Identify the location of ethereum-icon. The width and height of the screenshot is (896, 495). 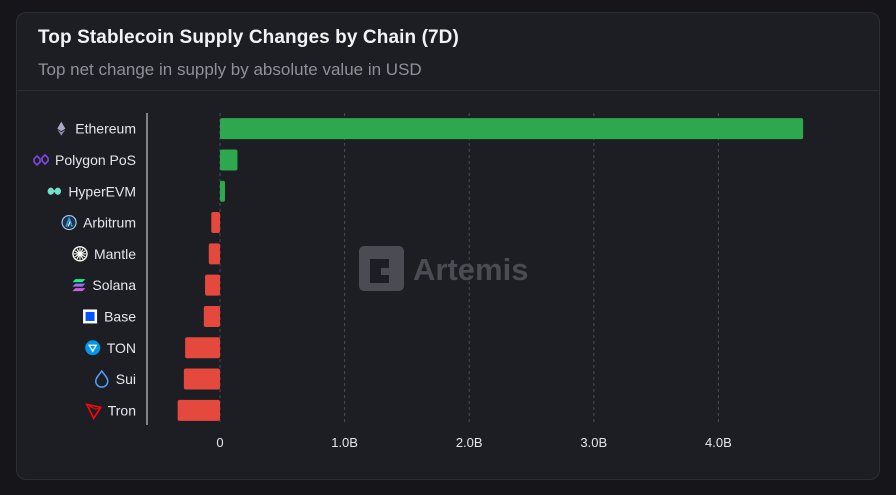
(61, 128).